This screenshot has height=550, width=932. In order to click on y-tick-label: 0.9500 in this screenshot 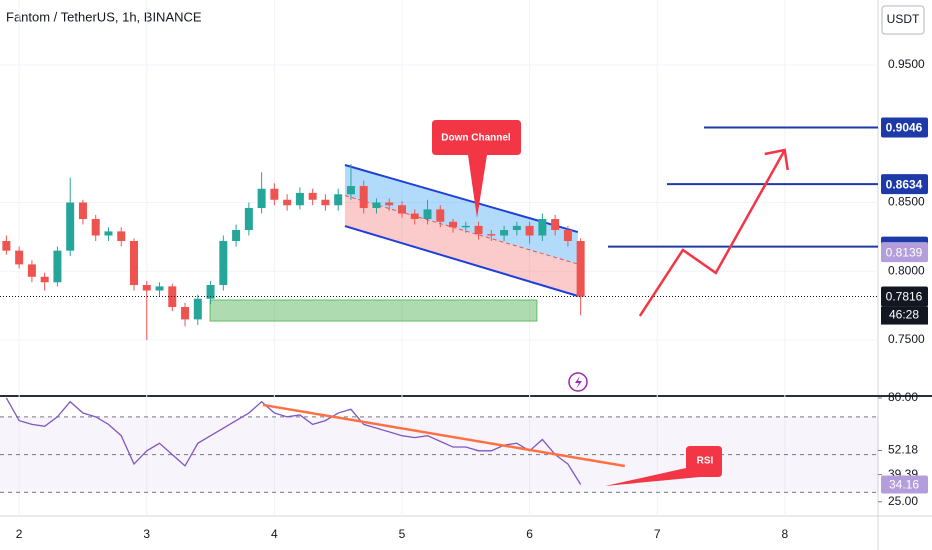, I will do `click(906, 64)`.